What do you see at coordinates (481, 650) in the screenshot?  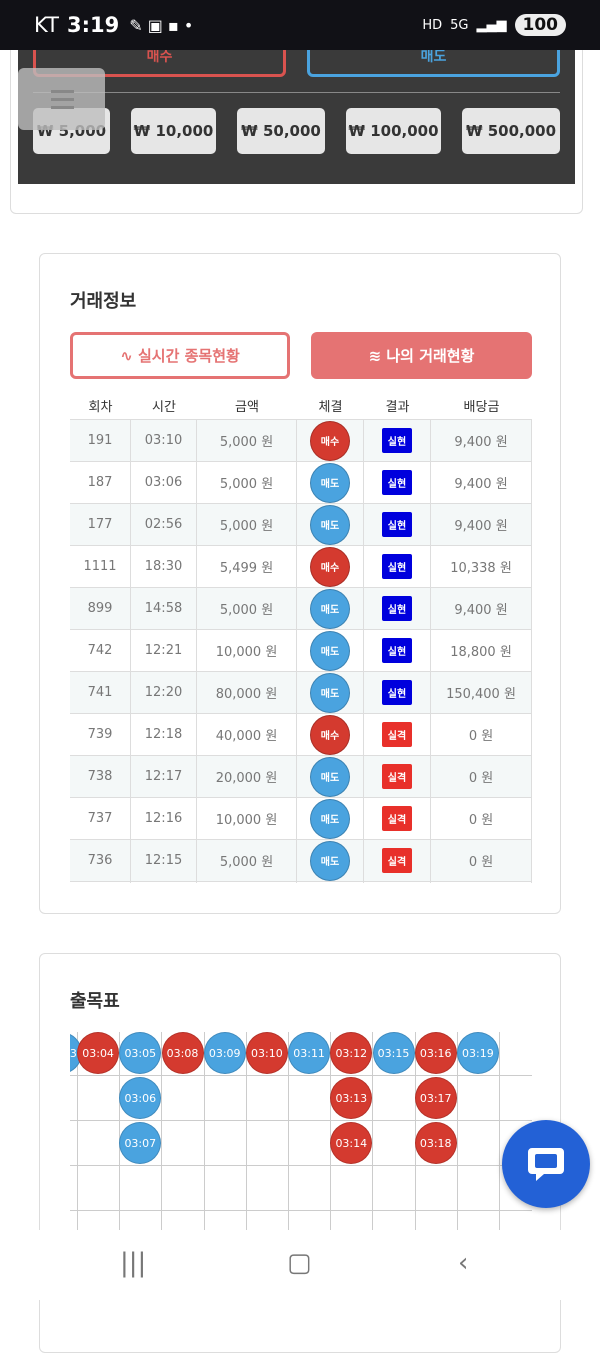 I see `cell-payout: 18,800 원` at bounding box center [481, 650].